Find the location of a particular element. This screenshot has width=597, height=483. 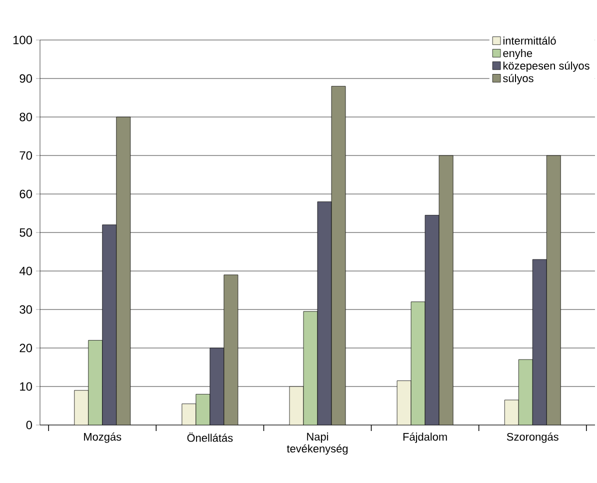

y-tick-label: 10 is located at coordinates (26, 386).